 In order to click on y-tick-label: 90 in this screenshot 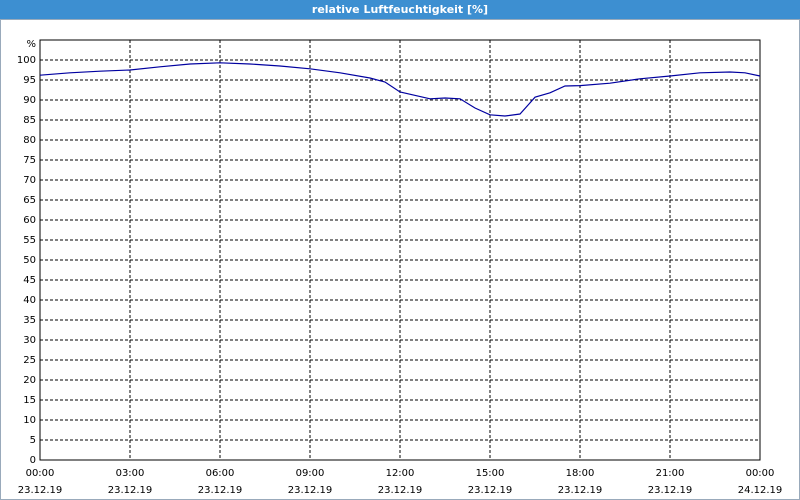, I will do `click(29, 100)`.